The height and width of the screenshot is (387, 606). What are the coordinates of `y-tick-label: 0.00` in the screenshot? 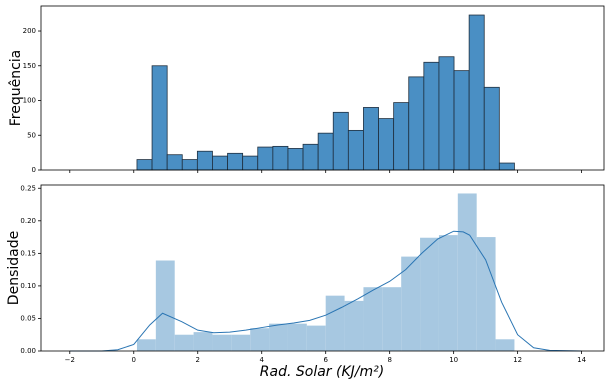 It's located at (28, 351).